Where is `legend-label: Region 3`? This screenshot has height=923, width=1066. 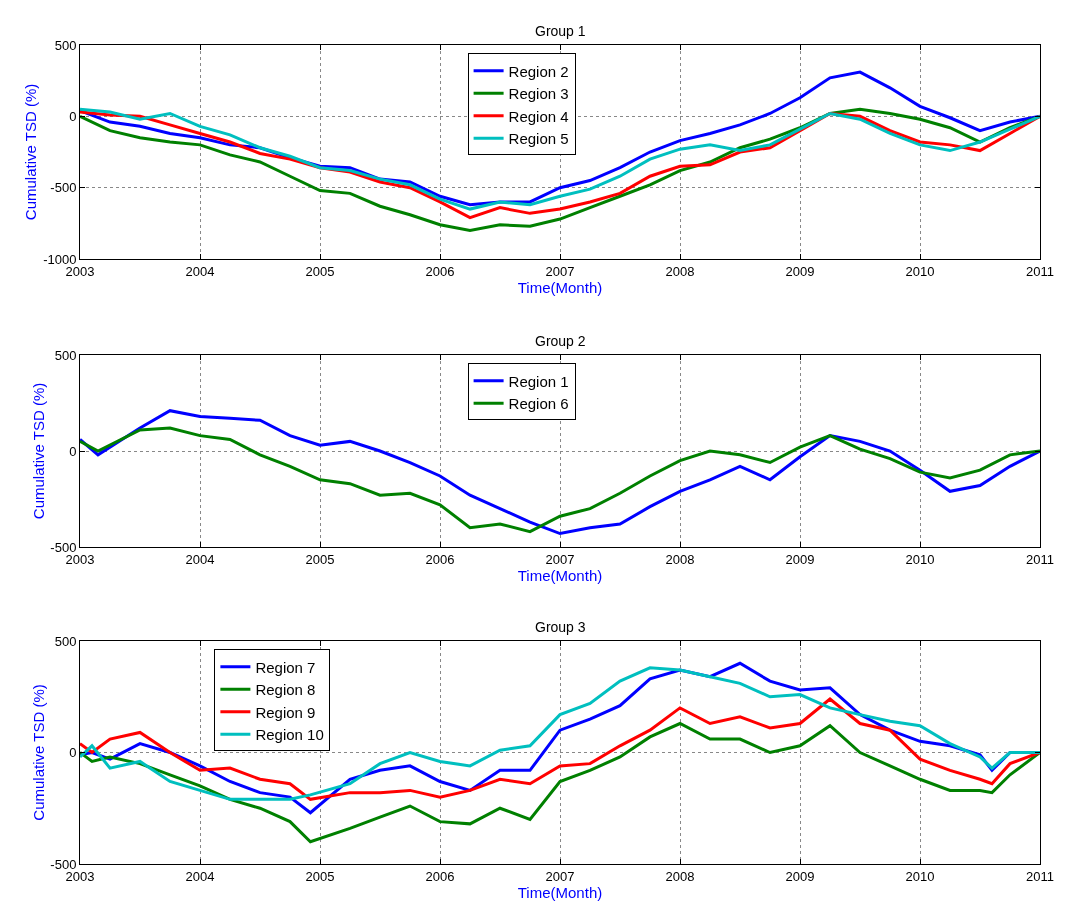 legend-label: Region 3 is located at coordinates (538, 94).